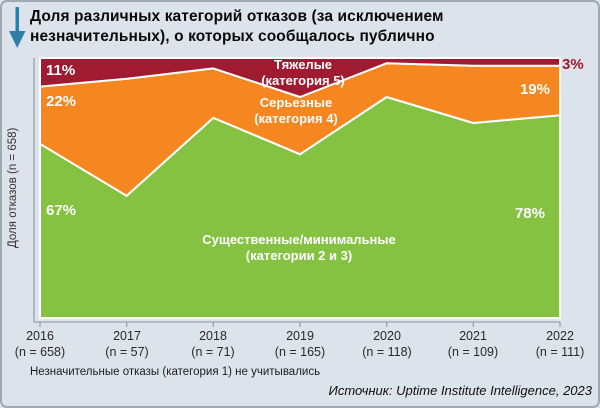 Image resolution: width=600 pixels, height=408 pixels. Describe the element at coordinates (573, 64) in the screenshot. I see `label-severe-2022: 3%` at that location.